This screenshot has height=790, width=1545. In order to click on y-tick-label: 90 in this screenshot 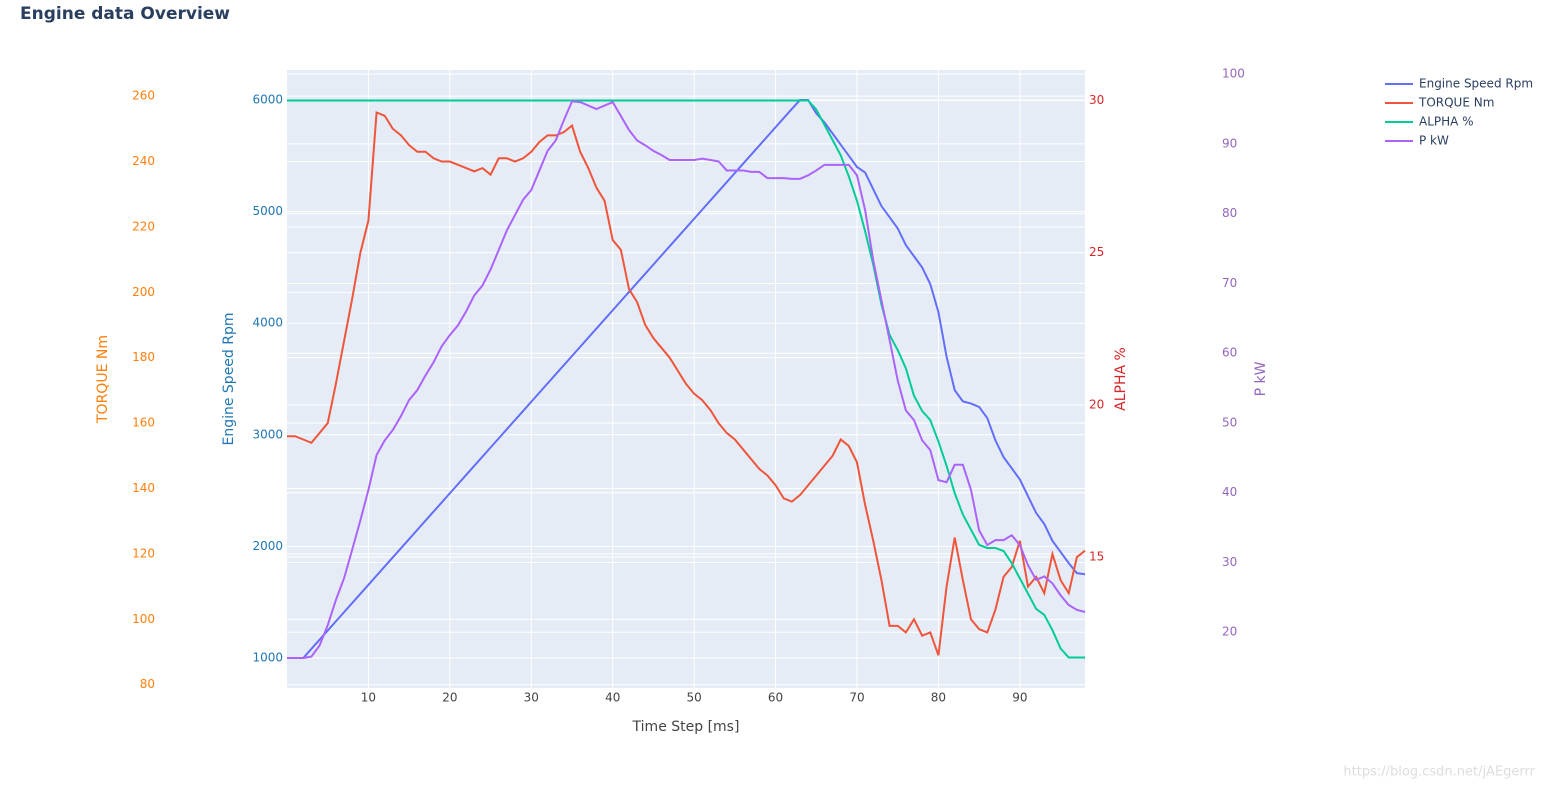, I will do `click(1229, 143)`.